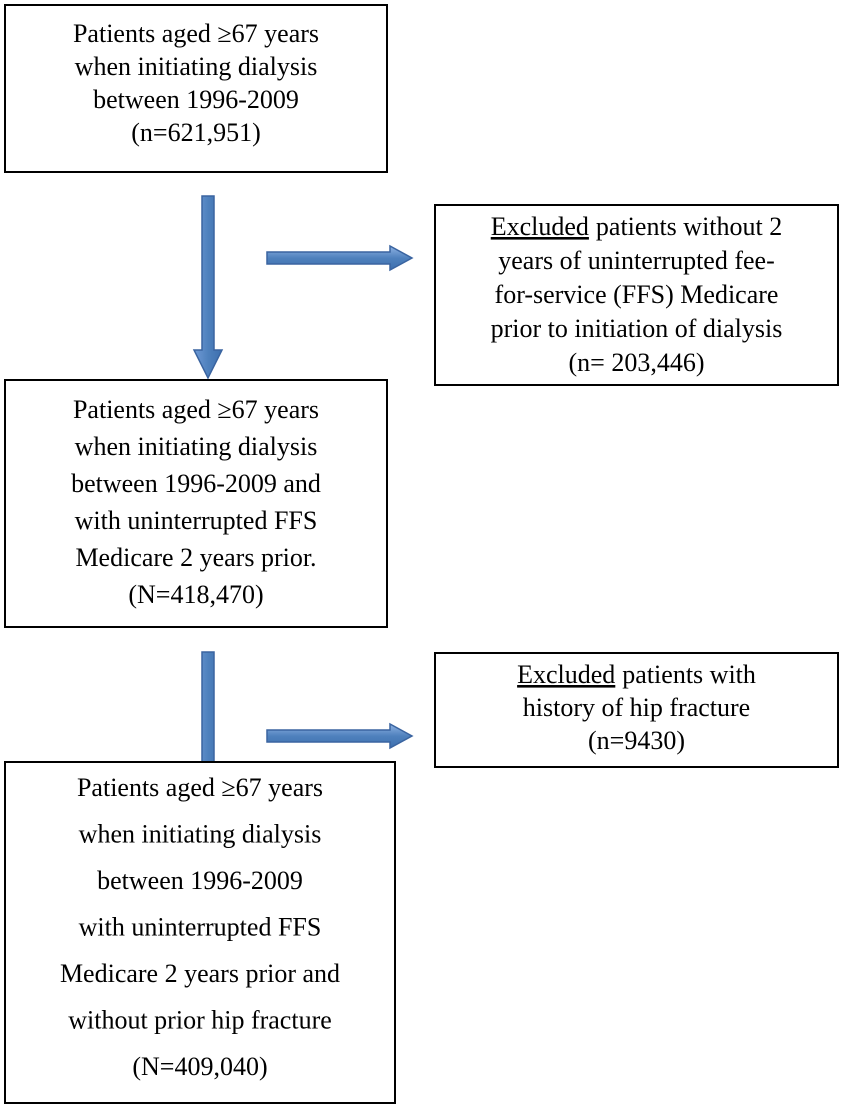 This screenshot has height=1108, width=843. I want to click on line-text: patients with, so click(689, 674).